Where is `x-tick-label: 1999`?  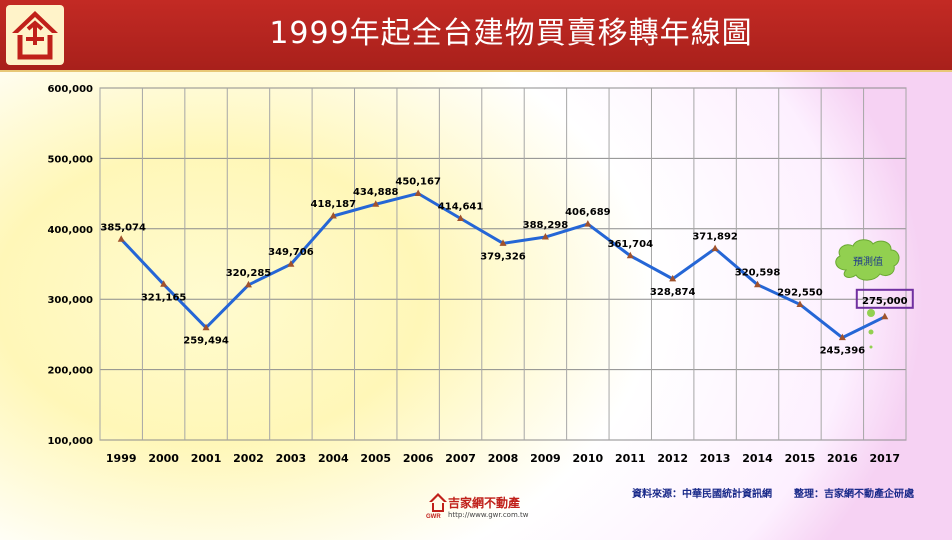 x-tick-label: 1999 is located at coordinates (121, 458).